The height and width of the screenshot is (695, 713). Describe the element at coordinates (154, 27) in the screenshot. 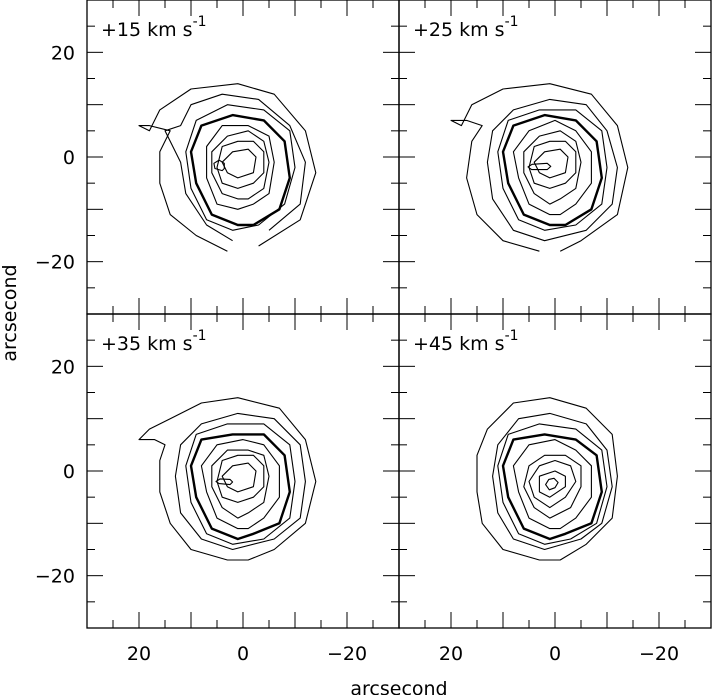

I see `panel-velocity-label: +15 km s-1` at that location.